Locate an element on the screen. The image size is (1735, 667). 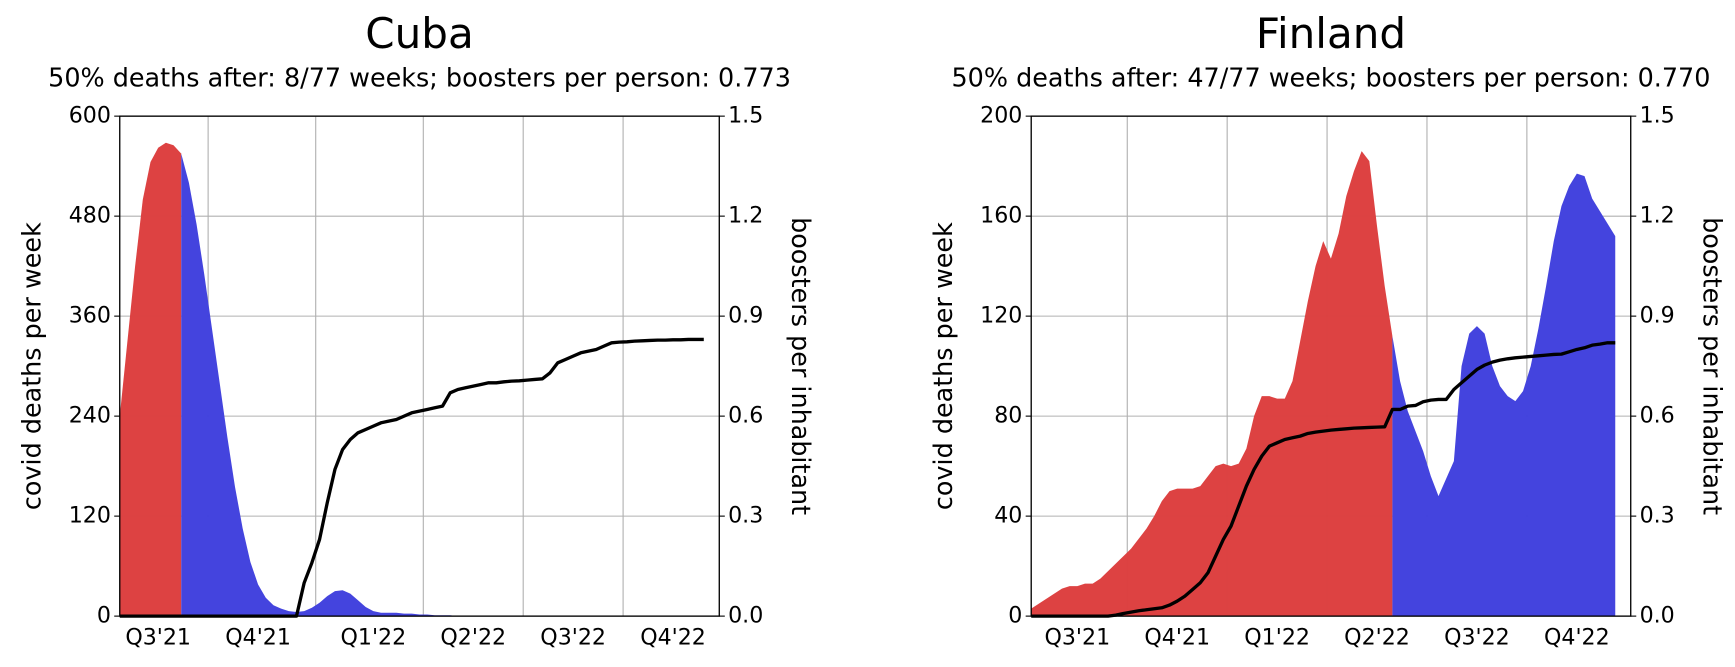
y-tick-label: 600 is located at coordinates (90, 116).